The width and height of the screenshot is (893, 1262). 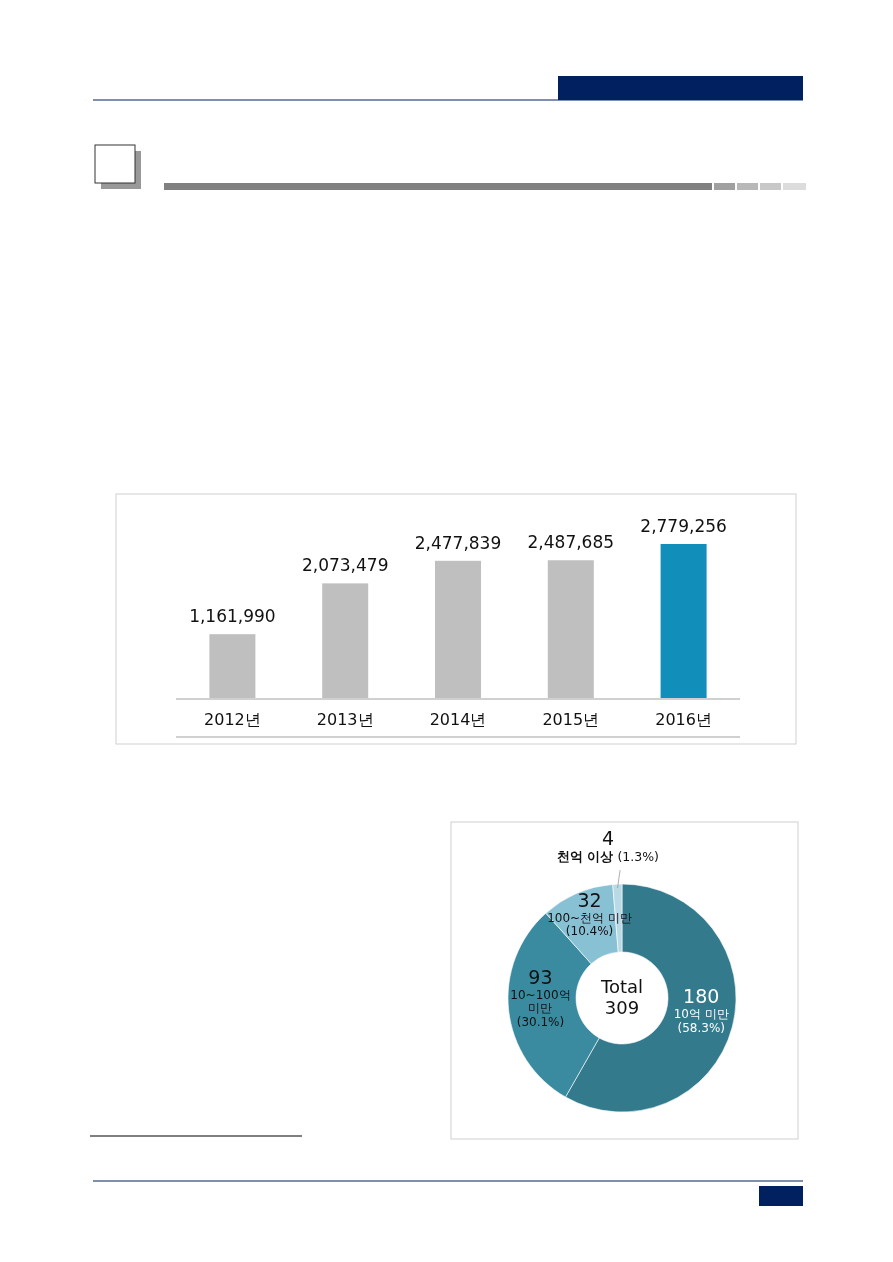 What do you see at coordinates (701, 997) in the screenshot?
I see `data-label: 180` at bounding box center [701, 997].